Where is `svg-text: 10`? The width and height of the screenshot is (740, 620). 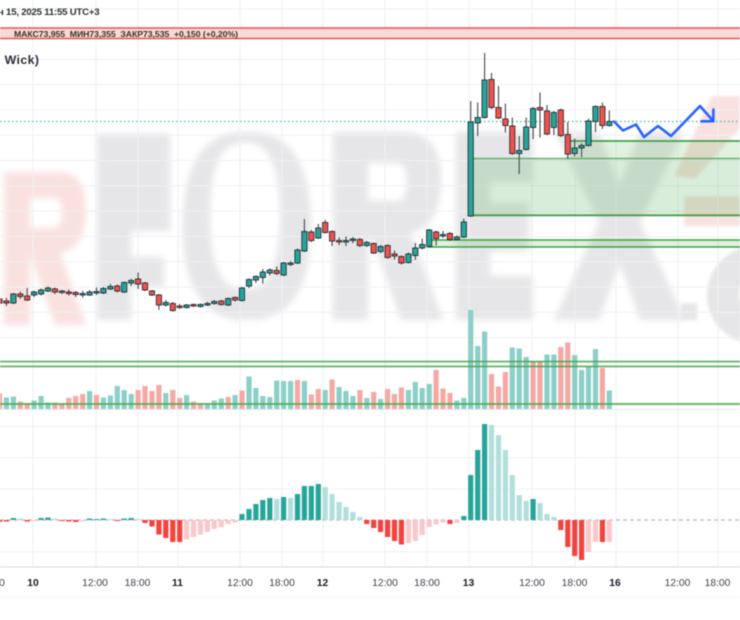
svg-text: 10 is located at coordinates (33, 583).